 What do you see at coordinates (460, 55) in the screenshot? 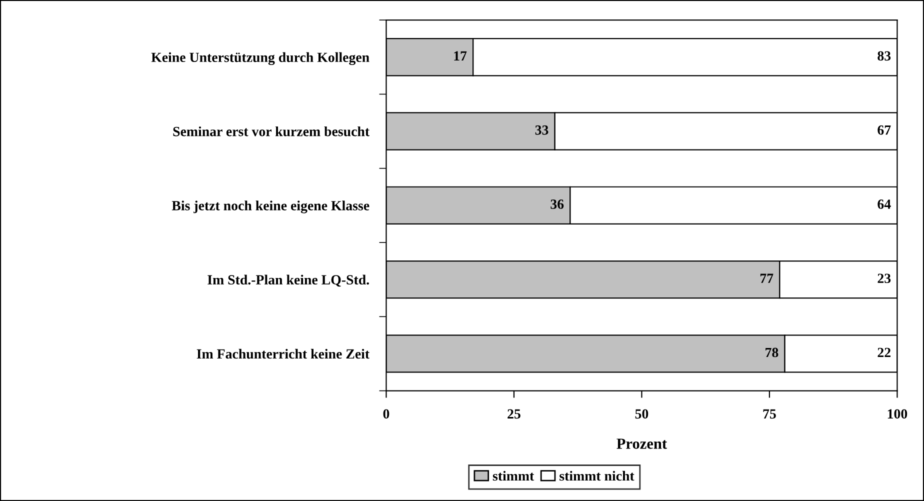
I see `data-label: 17` at bounding box center [460, 55].